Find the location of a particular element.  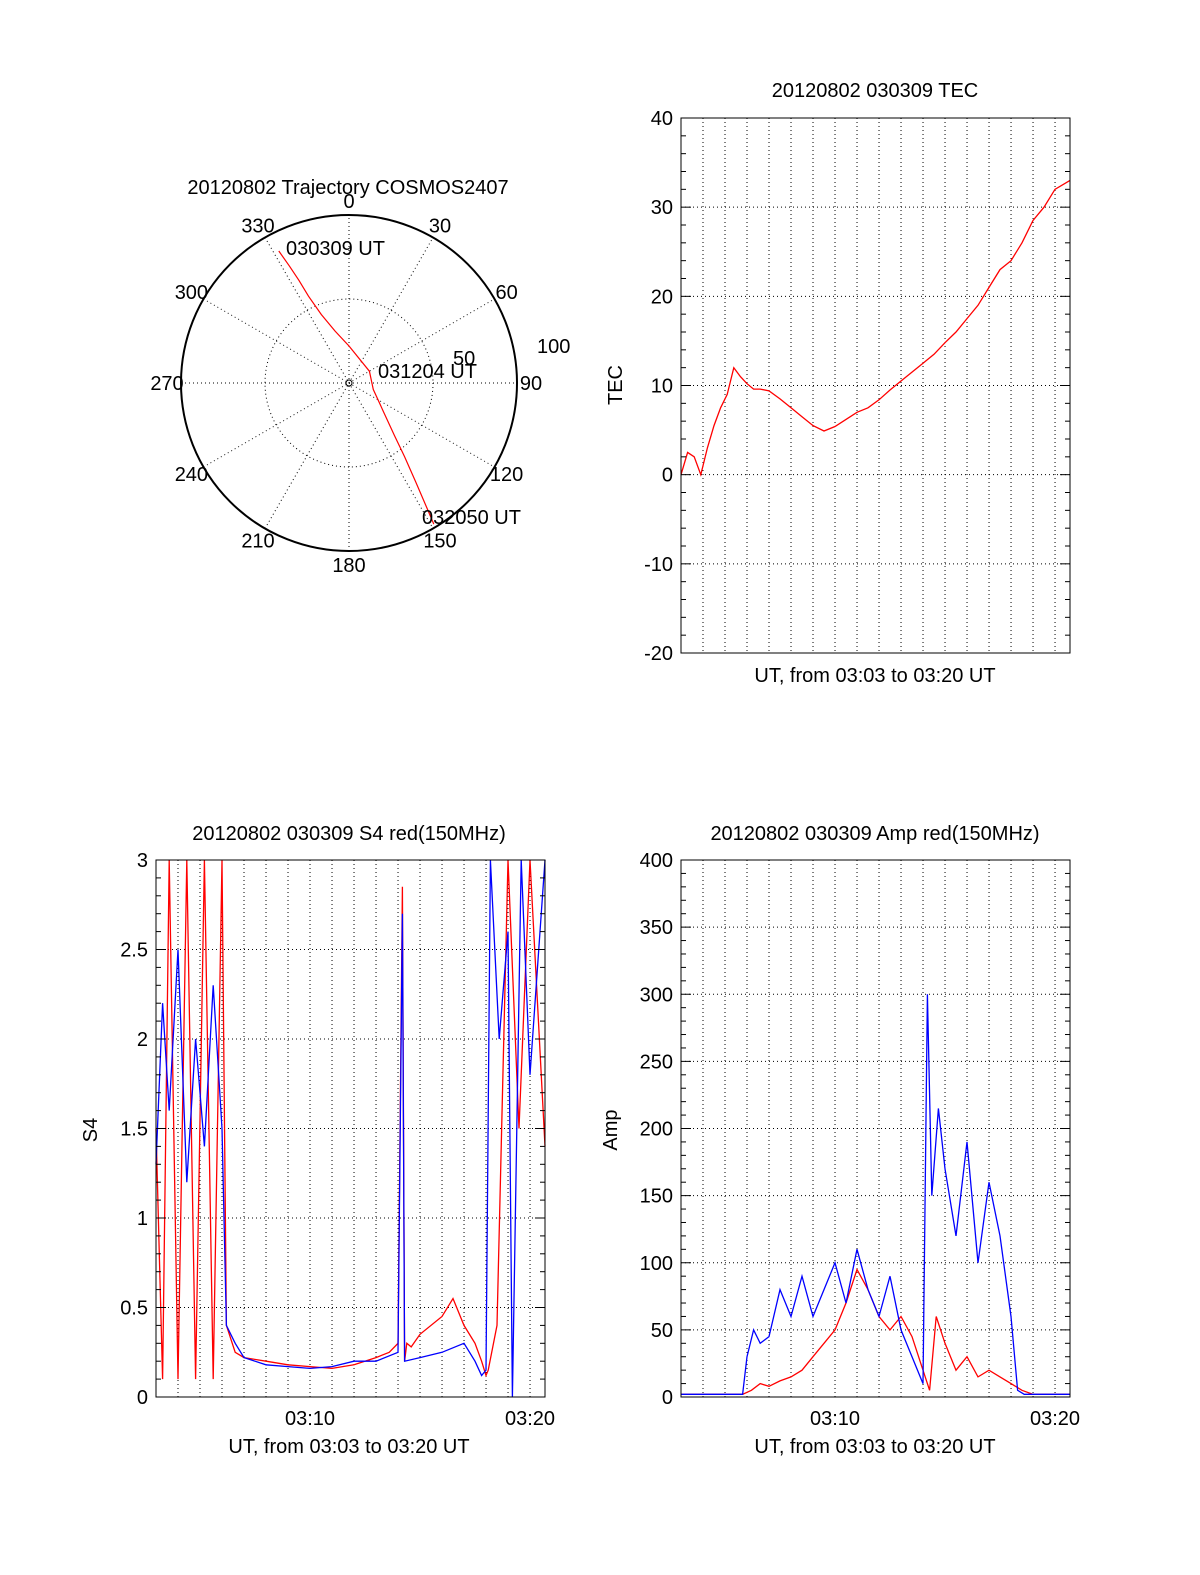

polar-azimuth-label-60: 60 is located at coordinates (506, 293).